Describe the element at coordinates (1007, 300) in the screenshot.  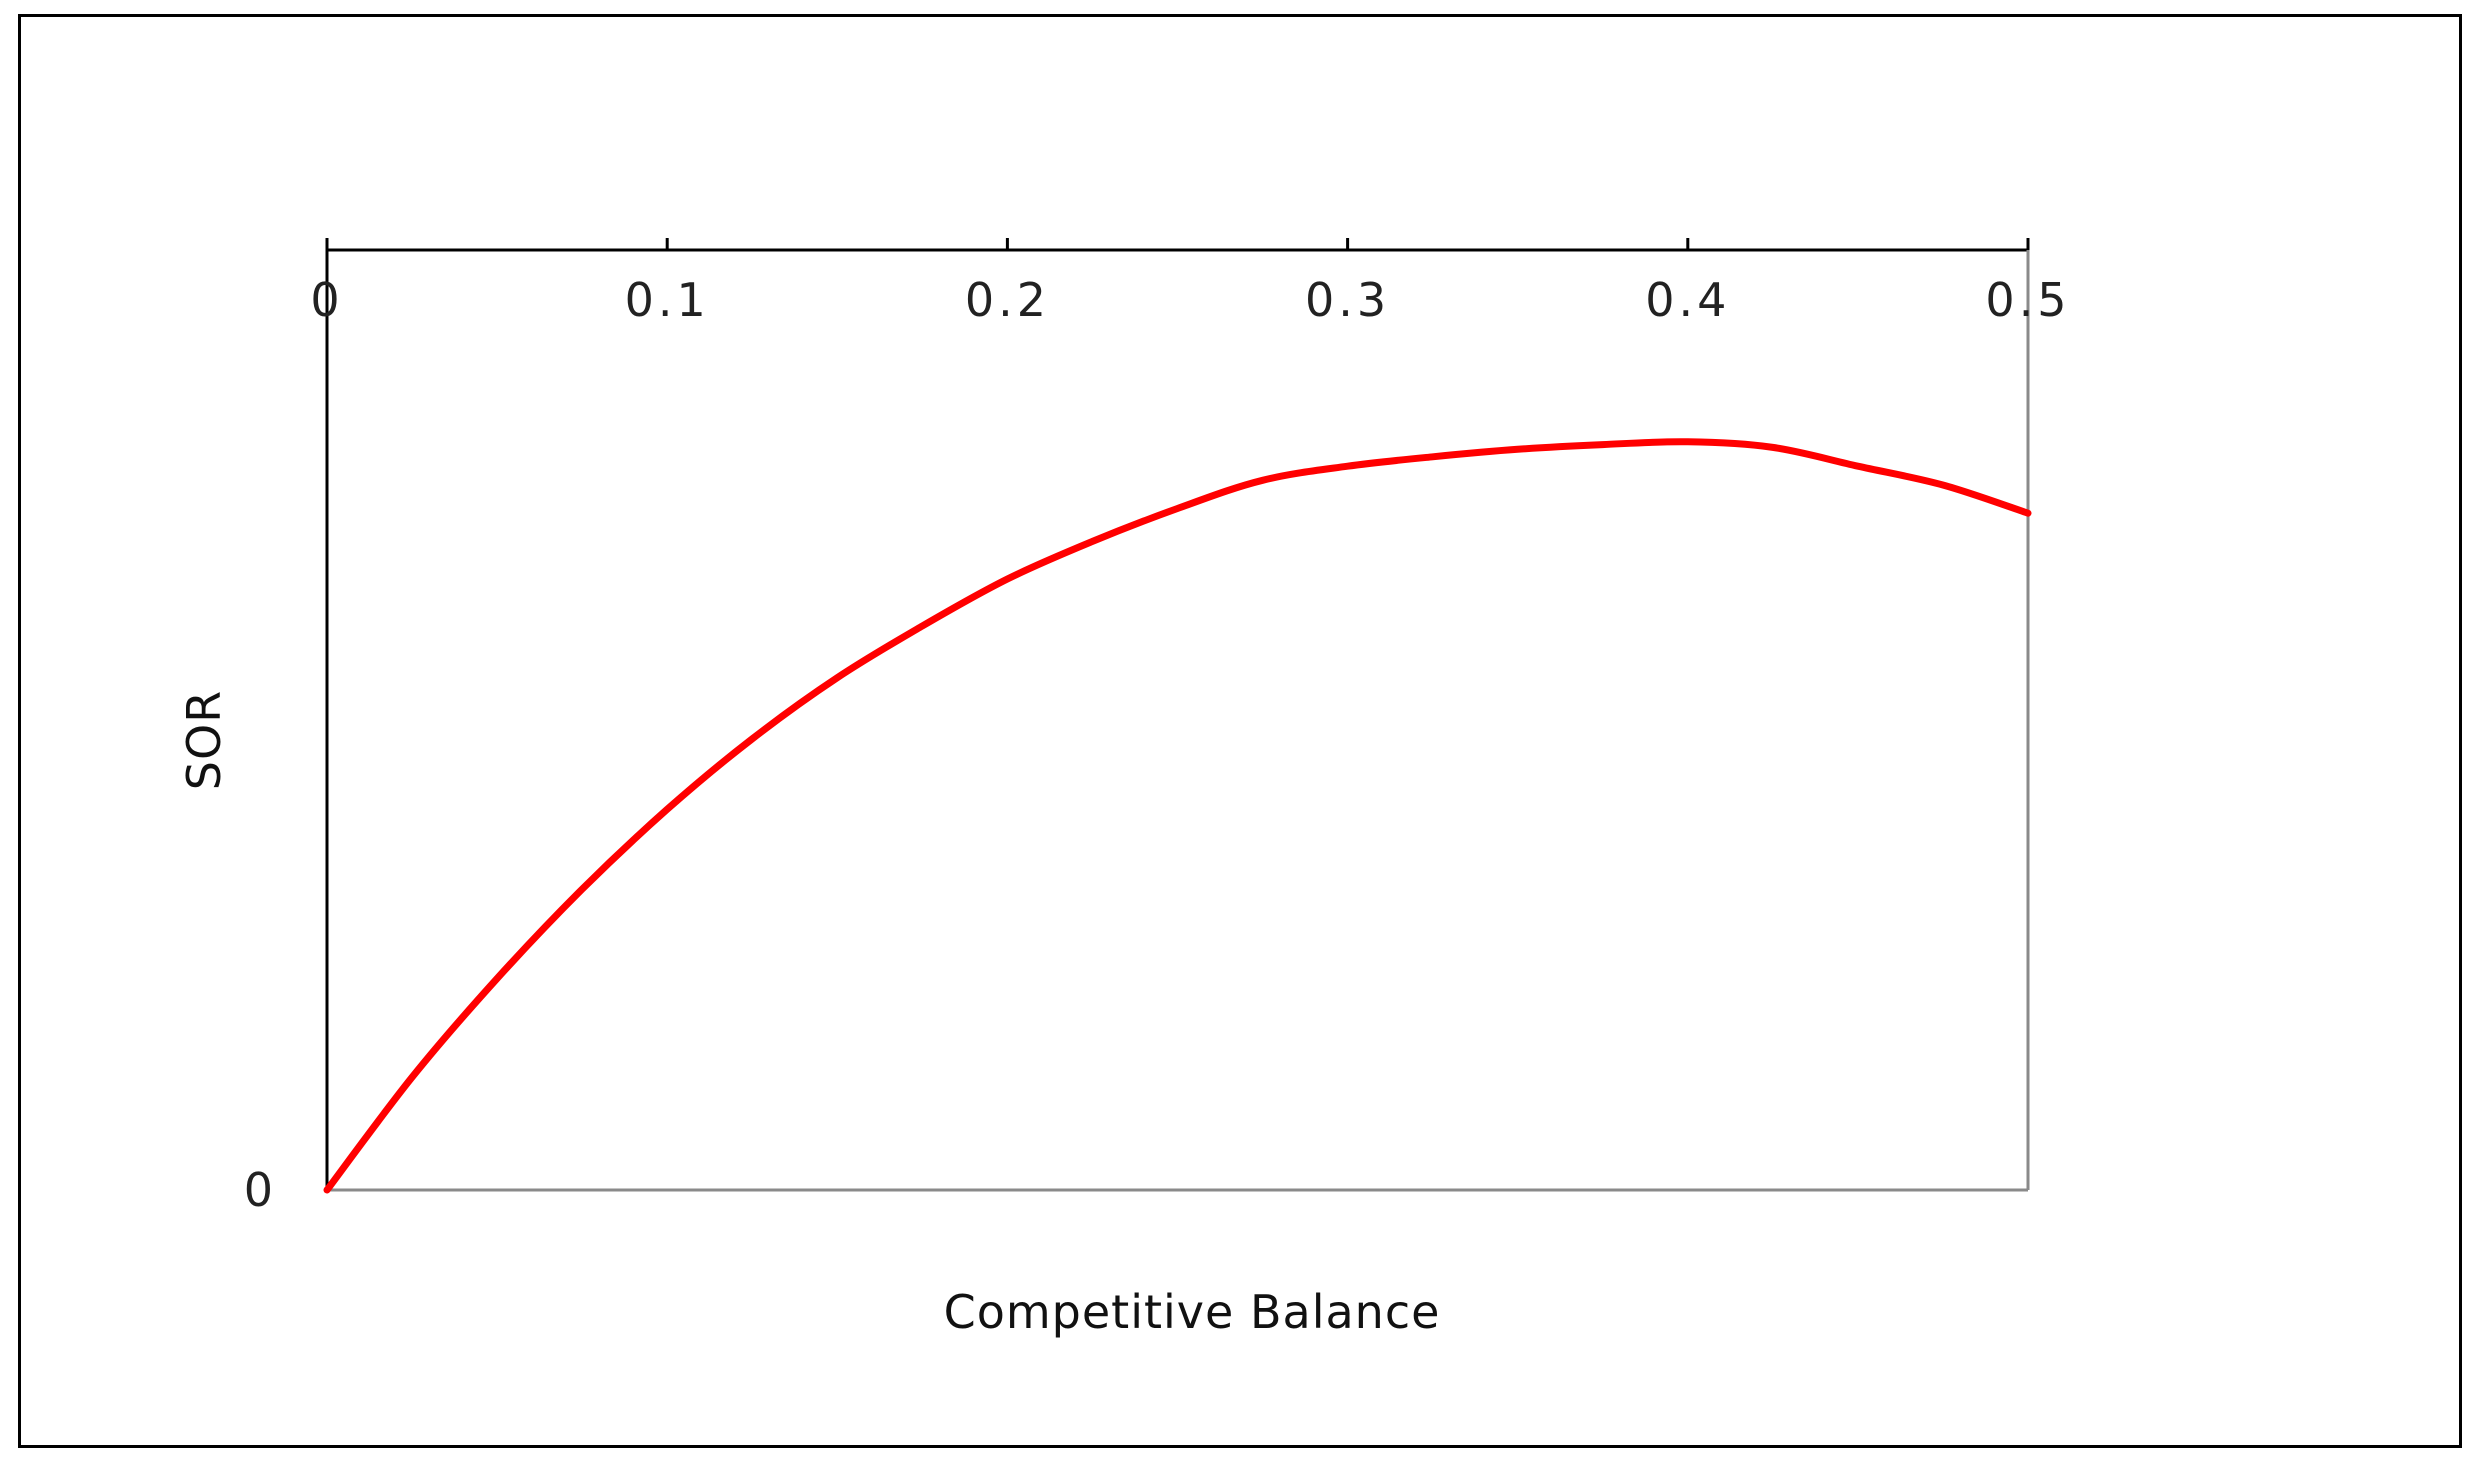
I see `x-tick-label: 0.2` at that location.